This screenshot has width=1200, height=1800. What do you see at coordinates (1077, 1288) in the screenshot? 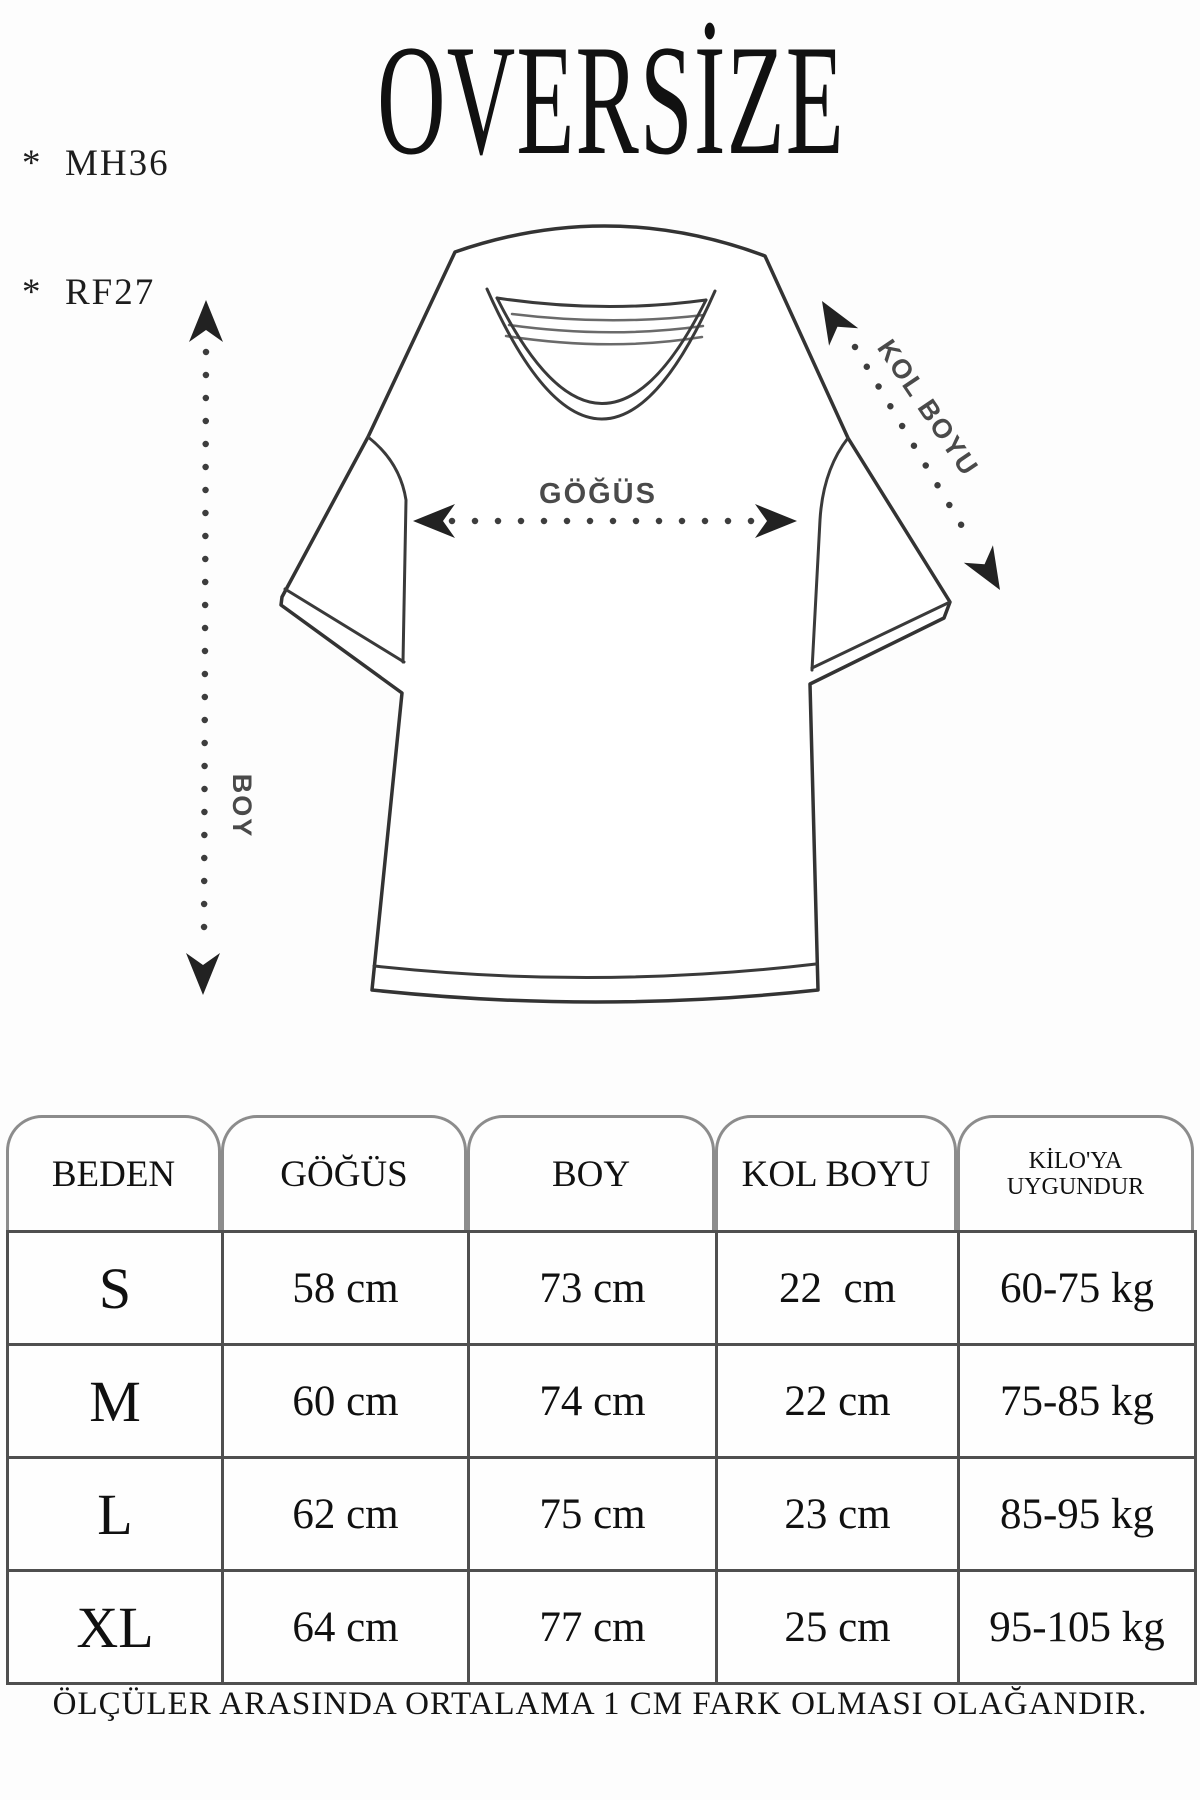
I see `weight-cell: 60-75 kg` at bounding box center [1077, 1288].